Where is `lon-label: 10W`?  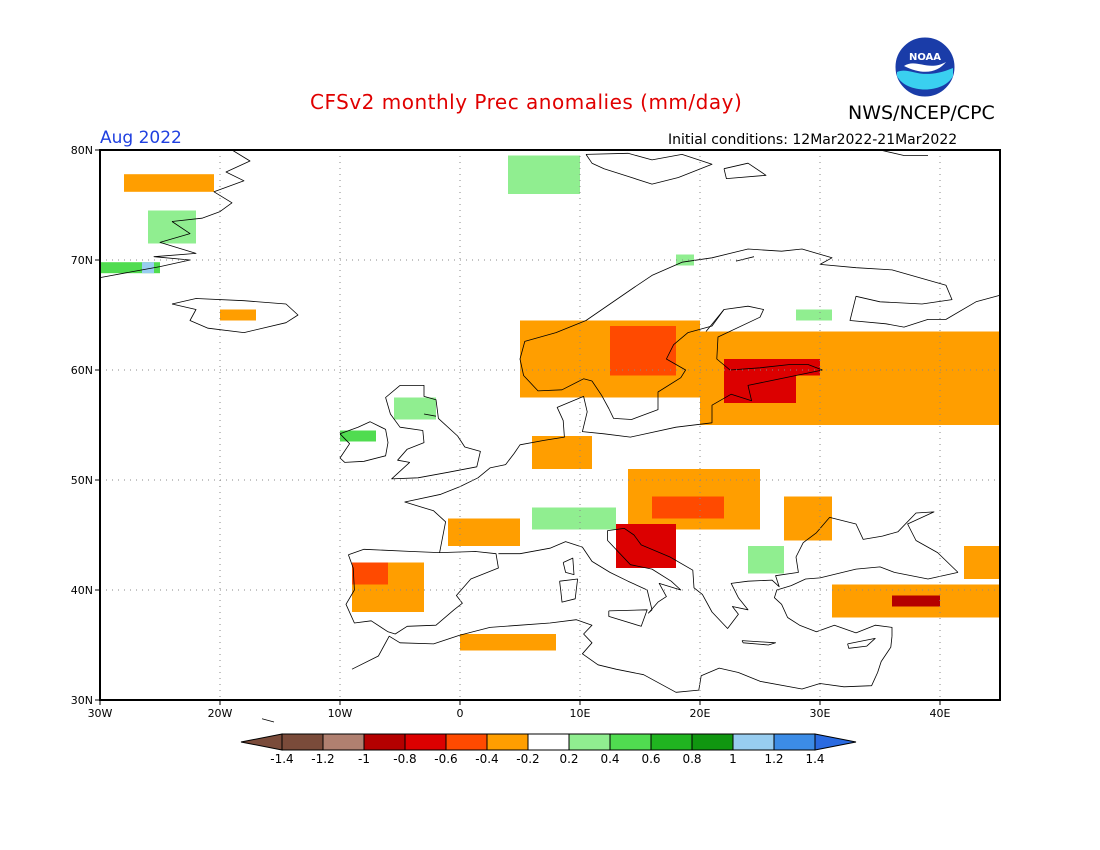 lon-label: 10W is located at coordinates (340, 713).